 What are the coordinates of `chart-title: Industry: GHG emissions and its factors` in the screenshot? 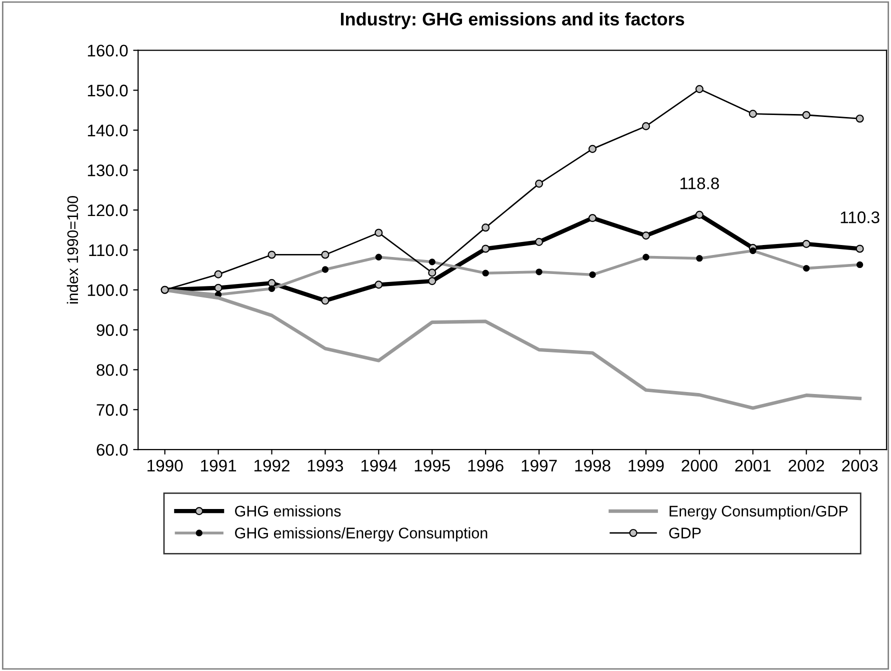 It's located at (512, 21).